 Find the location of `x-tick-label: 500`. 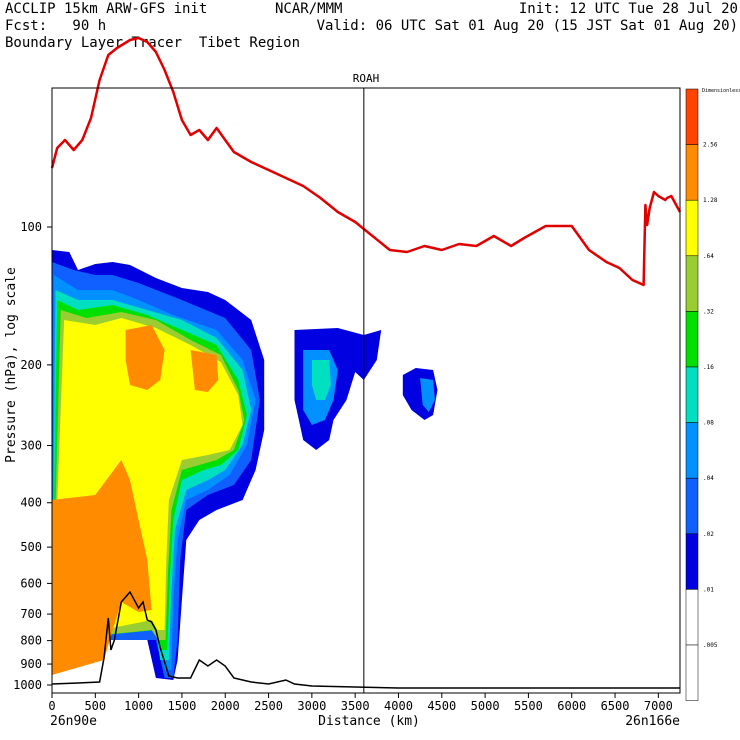

x-tick-label: 500 is located at coordinates (95, 706).